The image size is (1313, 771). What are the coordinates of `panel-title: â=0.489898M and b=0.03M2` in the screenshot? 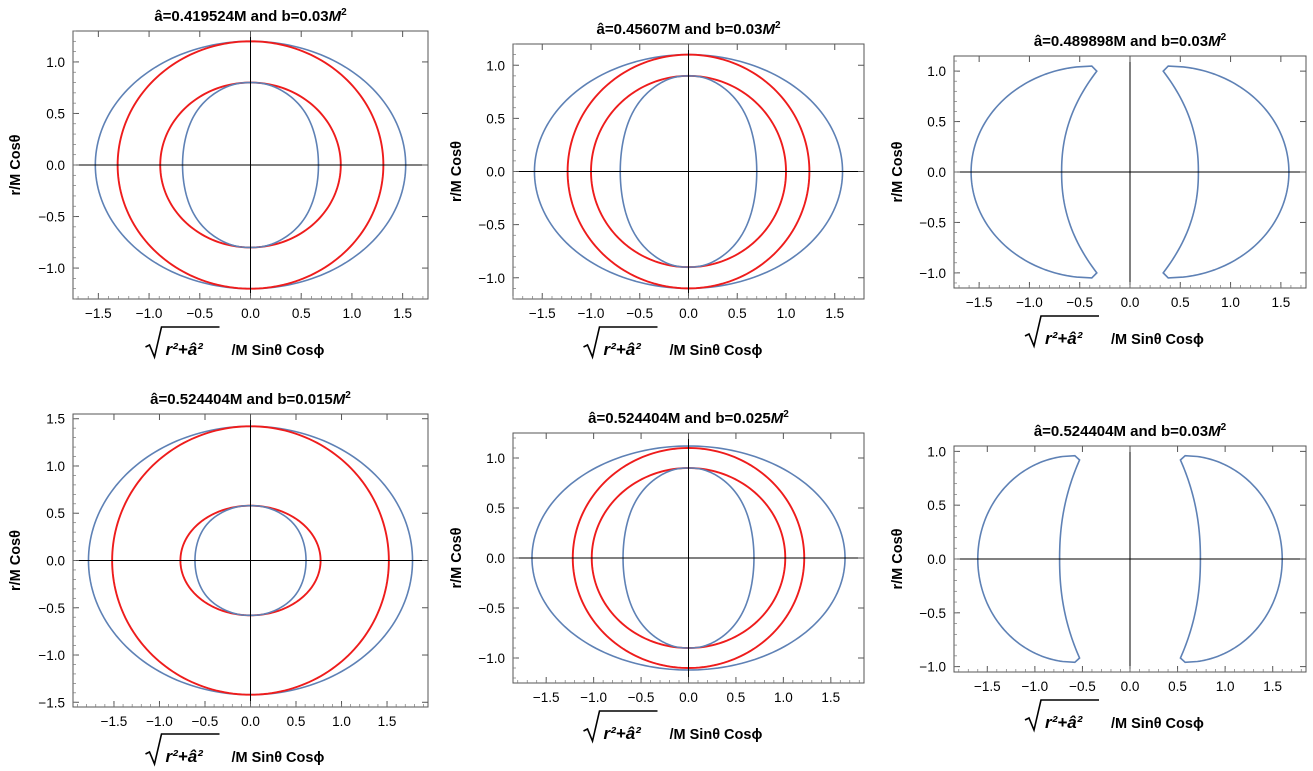 It's located at (1130, 41).